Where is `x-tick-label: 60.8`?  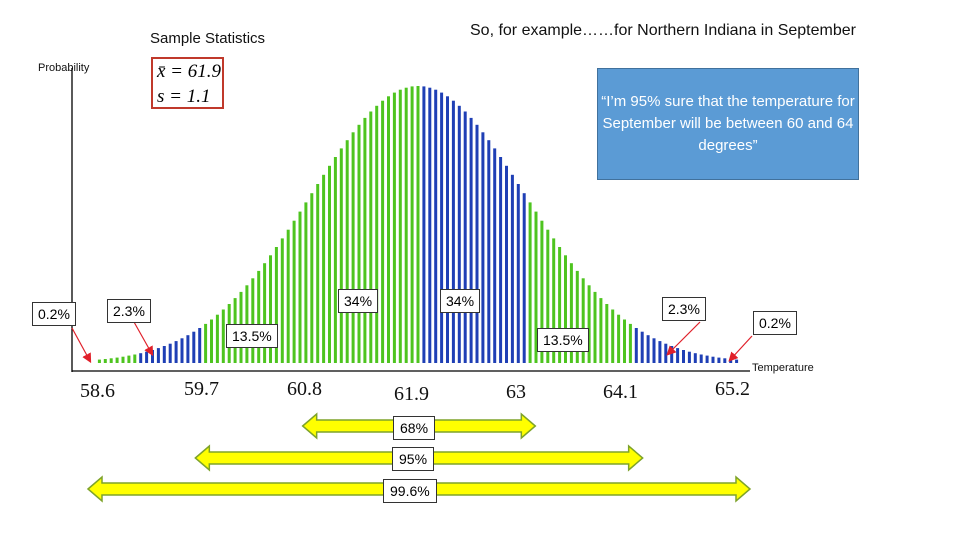
x-tick-label: 60.8 is located at coordinates (304, 389).